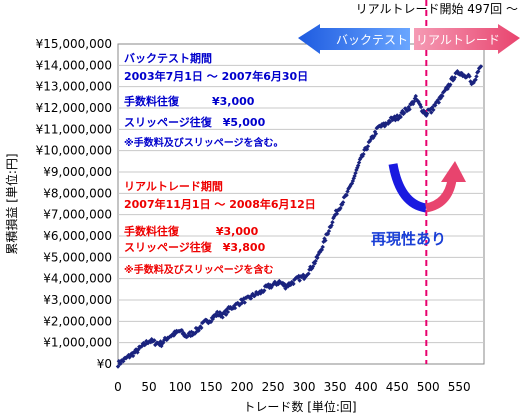 This screenshot has width=528, height=418. What do you see at coordinates (408, 239) in the screenshot?
I see `reproducibility-label: 再現性あり` at bounding box center [408, 239].